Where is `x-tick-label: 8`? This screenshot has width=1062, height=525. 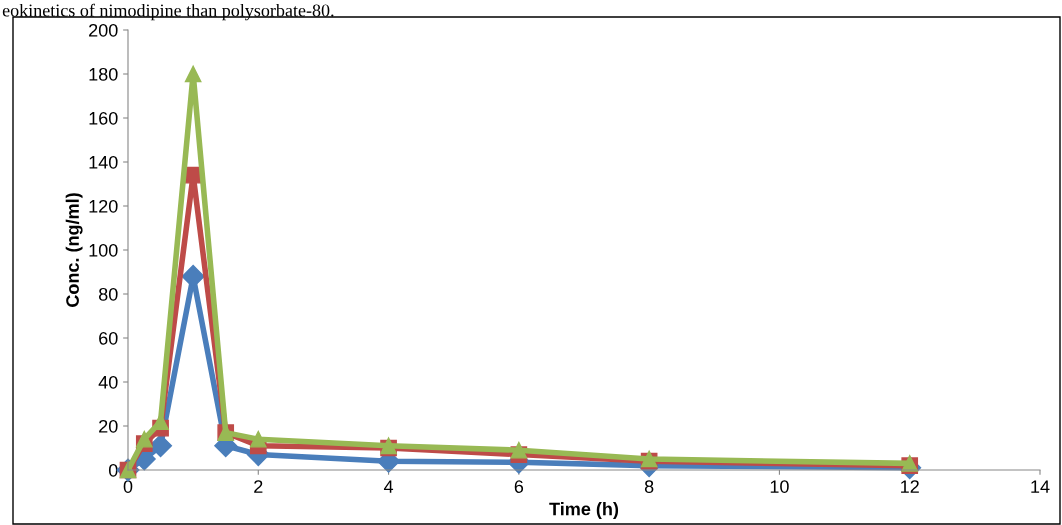
x-tick-label: 8 is located at coordinates (649, 486).